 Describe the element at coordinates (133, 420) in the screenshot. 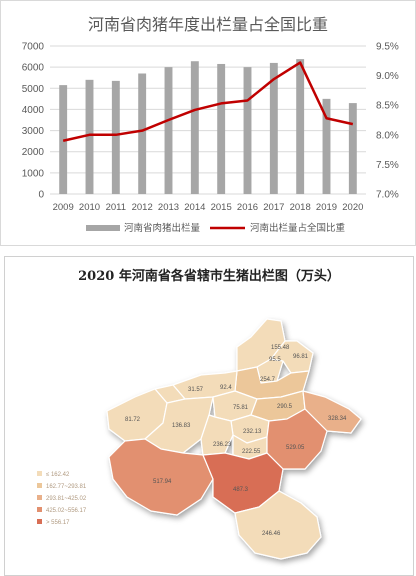

I see `map-label-sanmenxia: 81.72` at that location.